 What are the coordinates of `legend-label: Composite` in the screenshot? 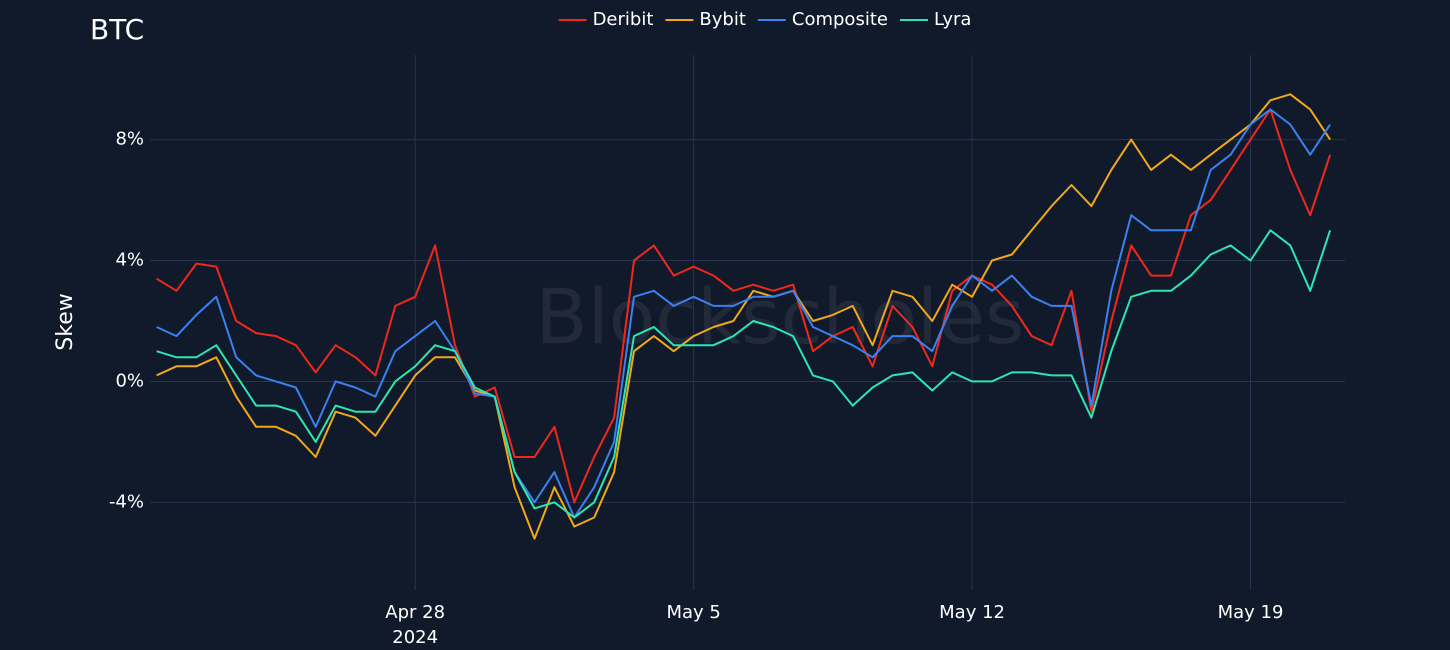 It's located at (840, 19).